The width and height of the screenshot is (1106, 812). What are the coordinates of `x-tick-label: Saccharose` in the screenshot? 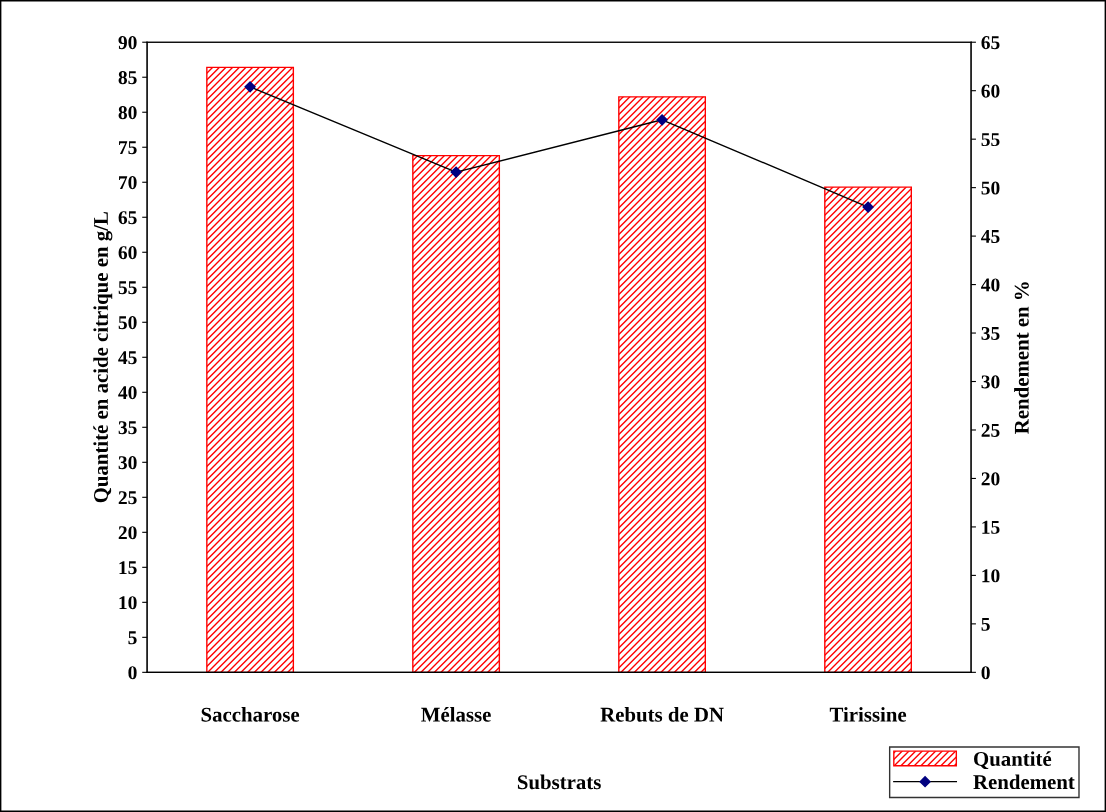 It's located at (250, 714).